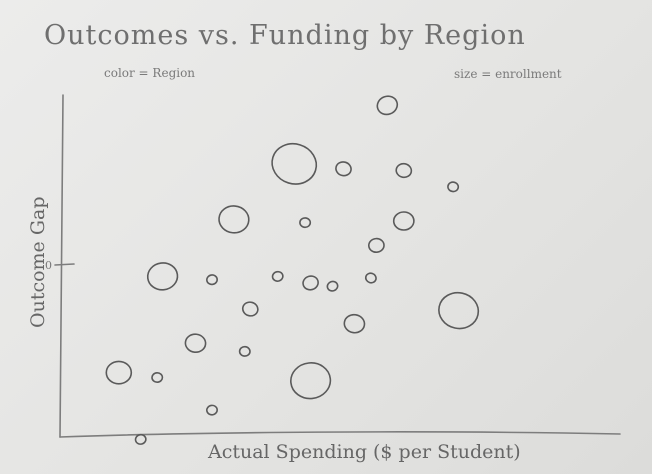 The height and width of the screenshot is (474, 652). I want to click on color-note: color = Region, so click(149, 73).